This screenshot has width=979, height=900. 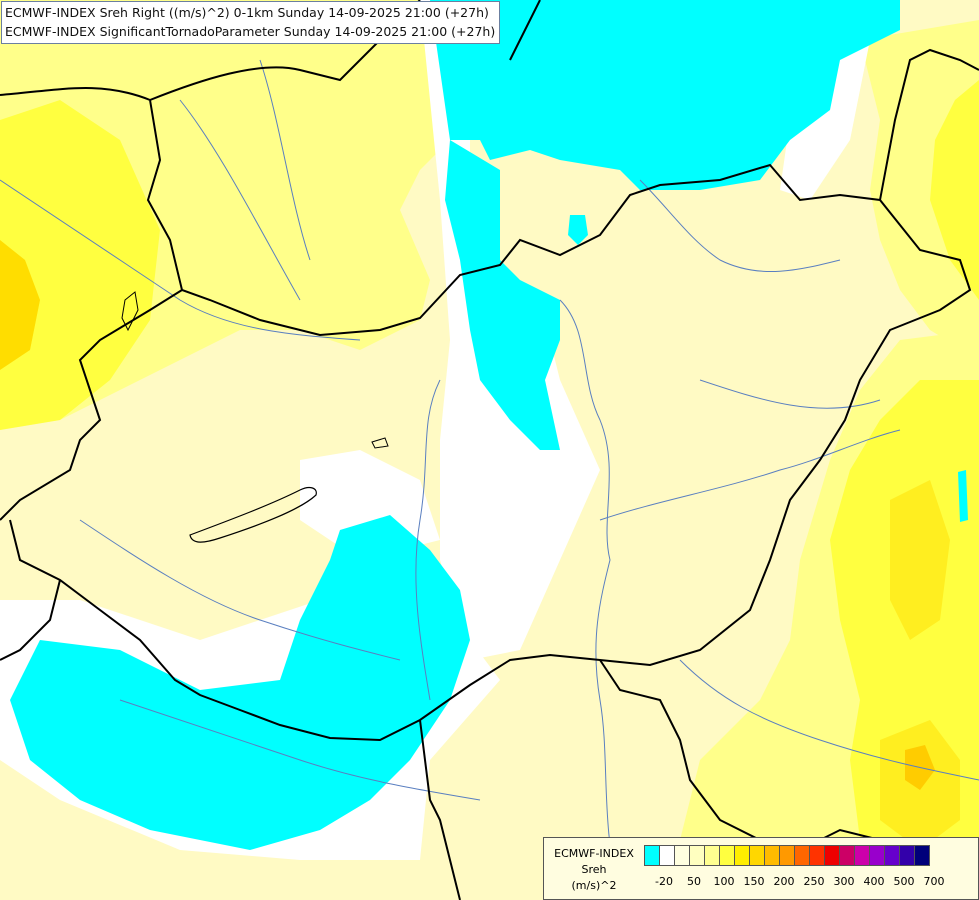 What do you see at coordinates (694, 881) in the screenshot?
I see `legend-tick: 50` at bounding box center [694, 881].